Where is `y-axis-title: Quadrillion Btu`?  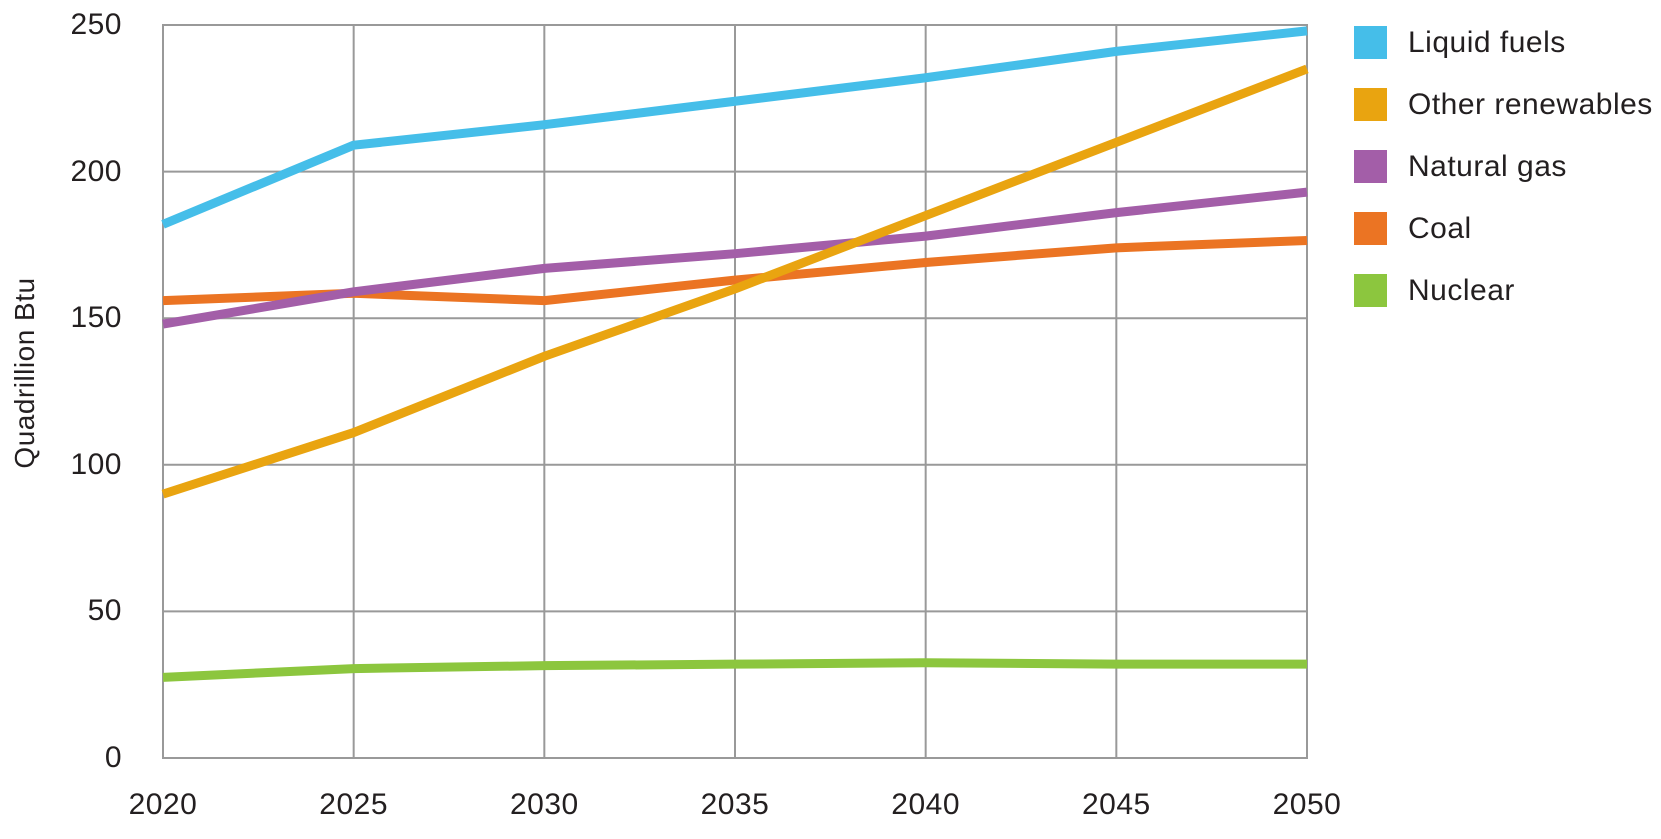 y-axis-title: Quadrillion Btu is located at coordinates (24, 373).